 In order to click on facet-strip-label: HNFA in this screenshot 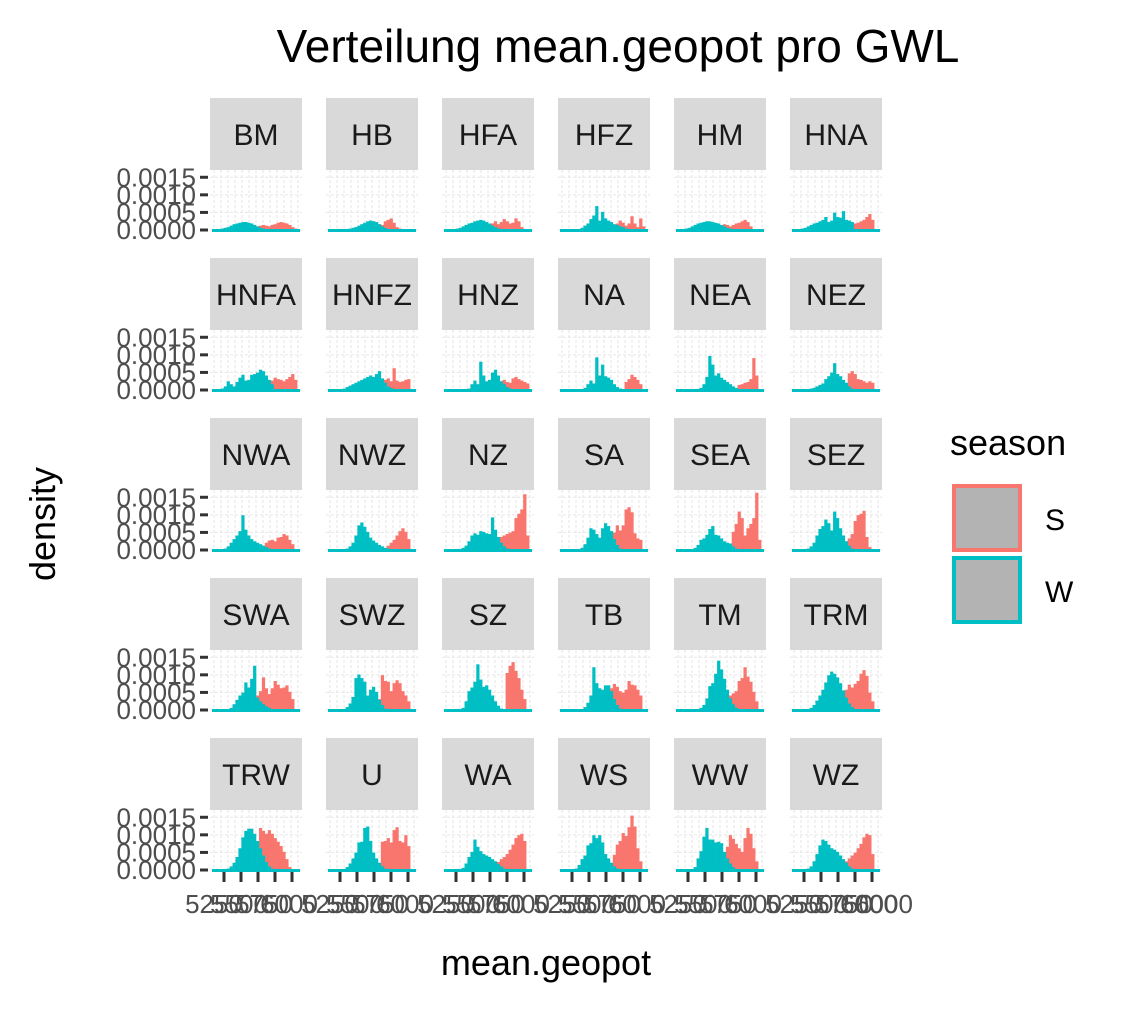, I will do `click(256, 295)`.